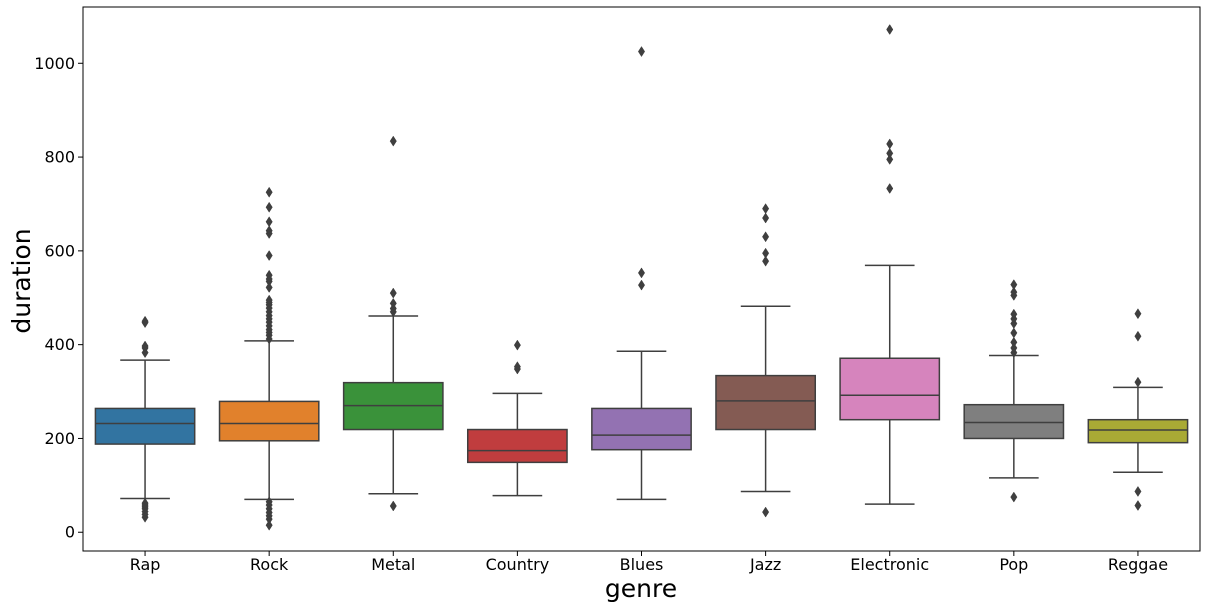  I want to click on y-tick-label: 0, so click(70, 532).